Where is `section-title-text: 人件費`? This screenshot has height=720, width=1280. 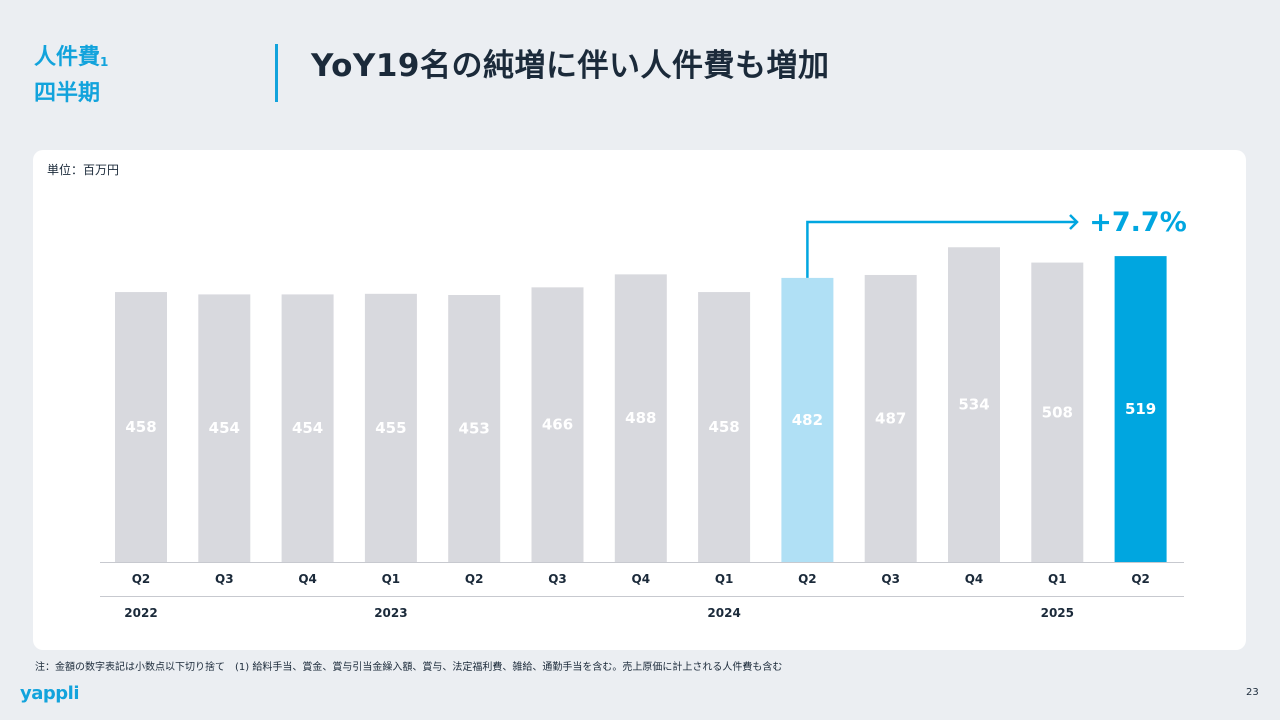
section-title-text: 人件費 is located at coordinates (67, 57).